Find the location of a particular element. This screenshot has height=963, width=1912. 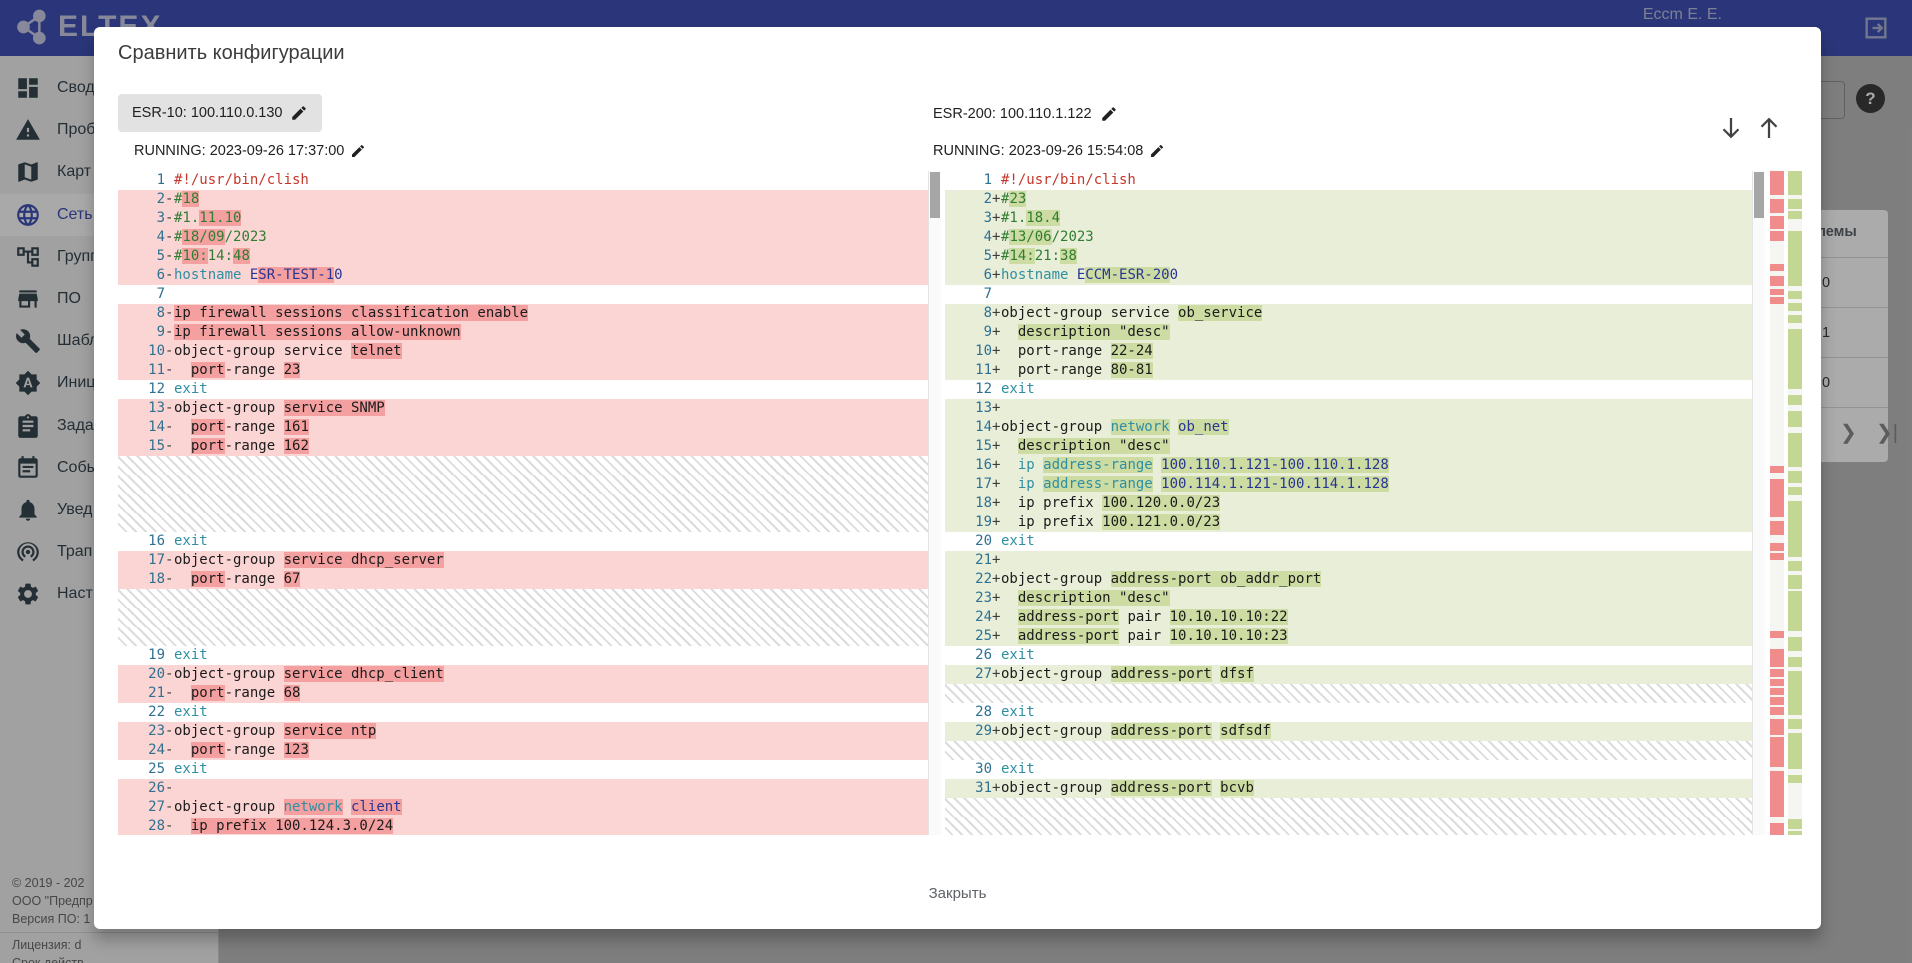

pager-next-icon: ❯ is located at coordinates (1848, 433).